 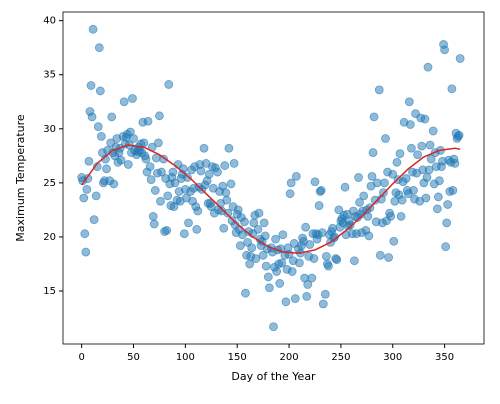 What do you see at coordinates (20, 178) in the screenshot?
I see `y-axis-label: Maximum Temperature` at bounding box center [20, 178].